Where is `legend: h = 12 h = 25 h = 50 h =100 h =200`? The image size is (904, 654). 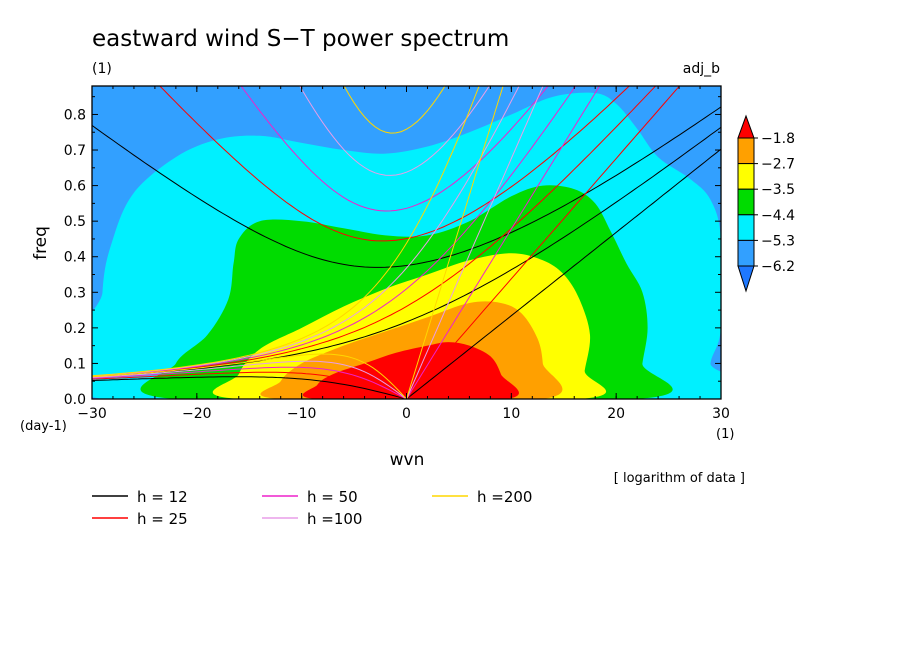 legend: h = 12 h = 25 h = 50 h =100 h =200 is located at coordinates (312, 508).